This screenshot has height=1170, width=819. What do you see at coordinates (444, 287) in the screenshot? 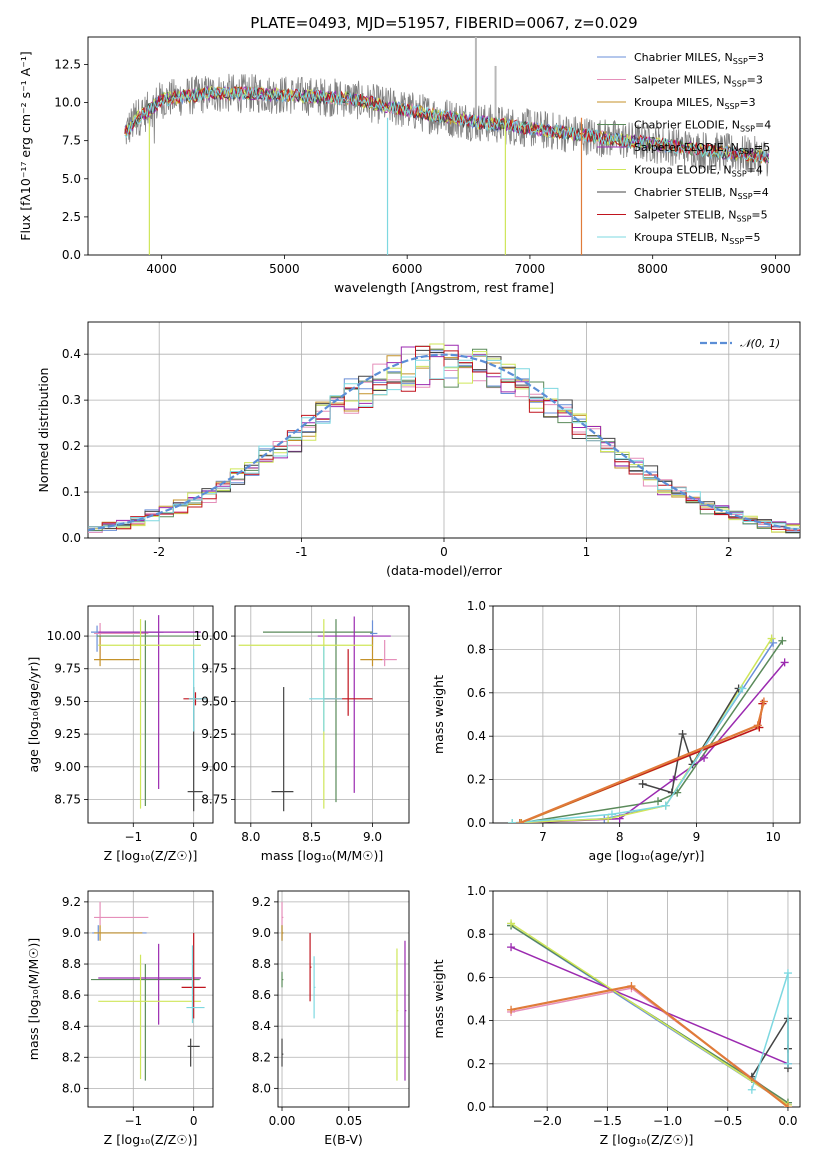
I see `x-axis-label: wavelength [Angstrom, rest frame]` at bounding box center [444, 287].